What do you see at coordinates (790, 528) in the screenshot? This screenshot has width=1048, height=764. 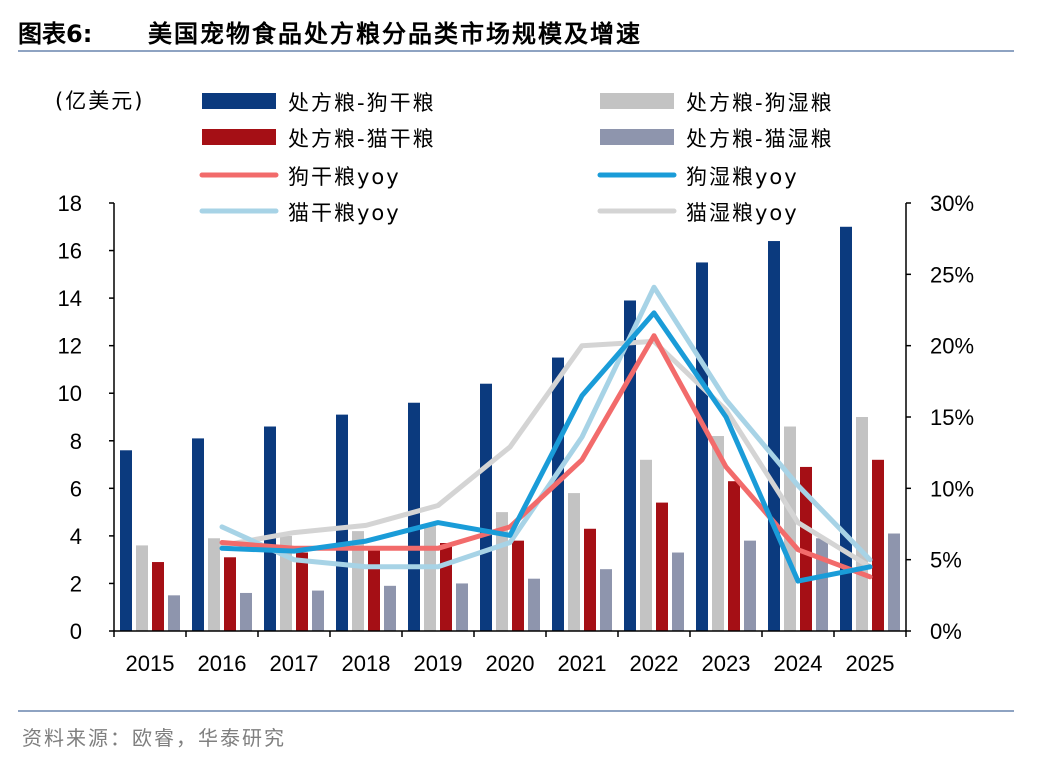 I see `bar-2024-s1` at bounding box center [790, 528].